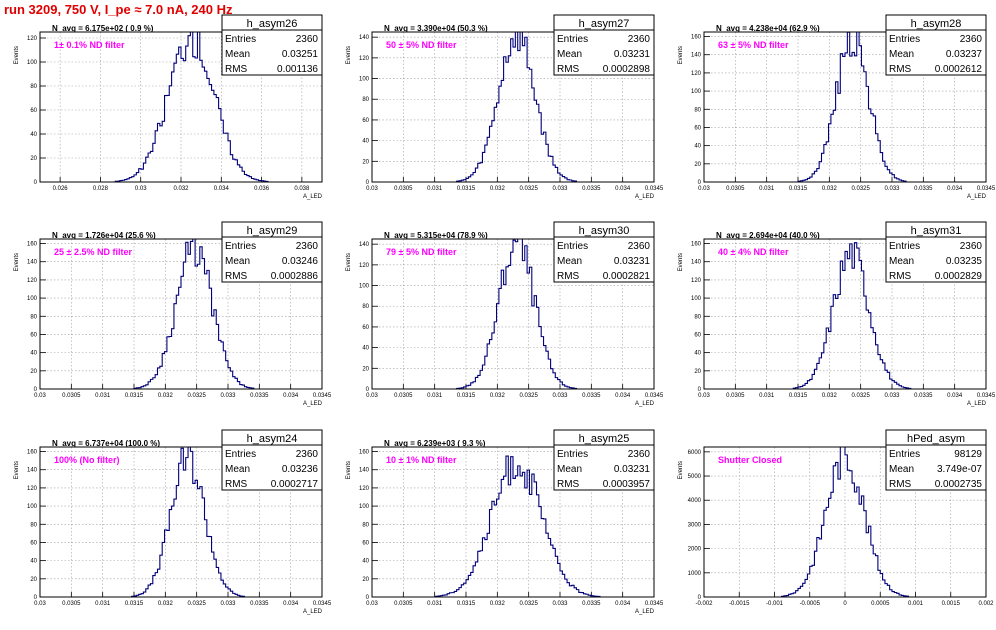 The width and height of the screenshot is (996, 630). What do you see at coordinates (272, 439) in the screenshot?
I see `histogram-name: h_asym24` at bounding box center [272, 439].